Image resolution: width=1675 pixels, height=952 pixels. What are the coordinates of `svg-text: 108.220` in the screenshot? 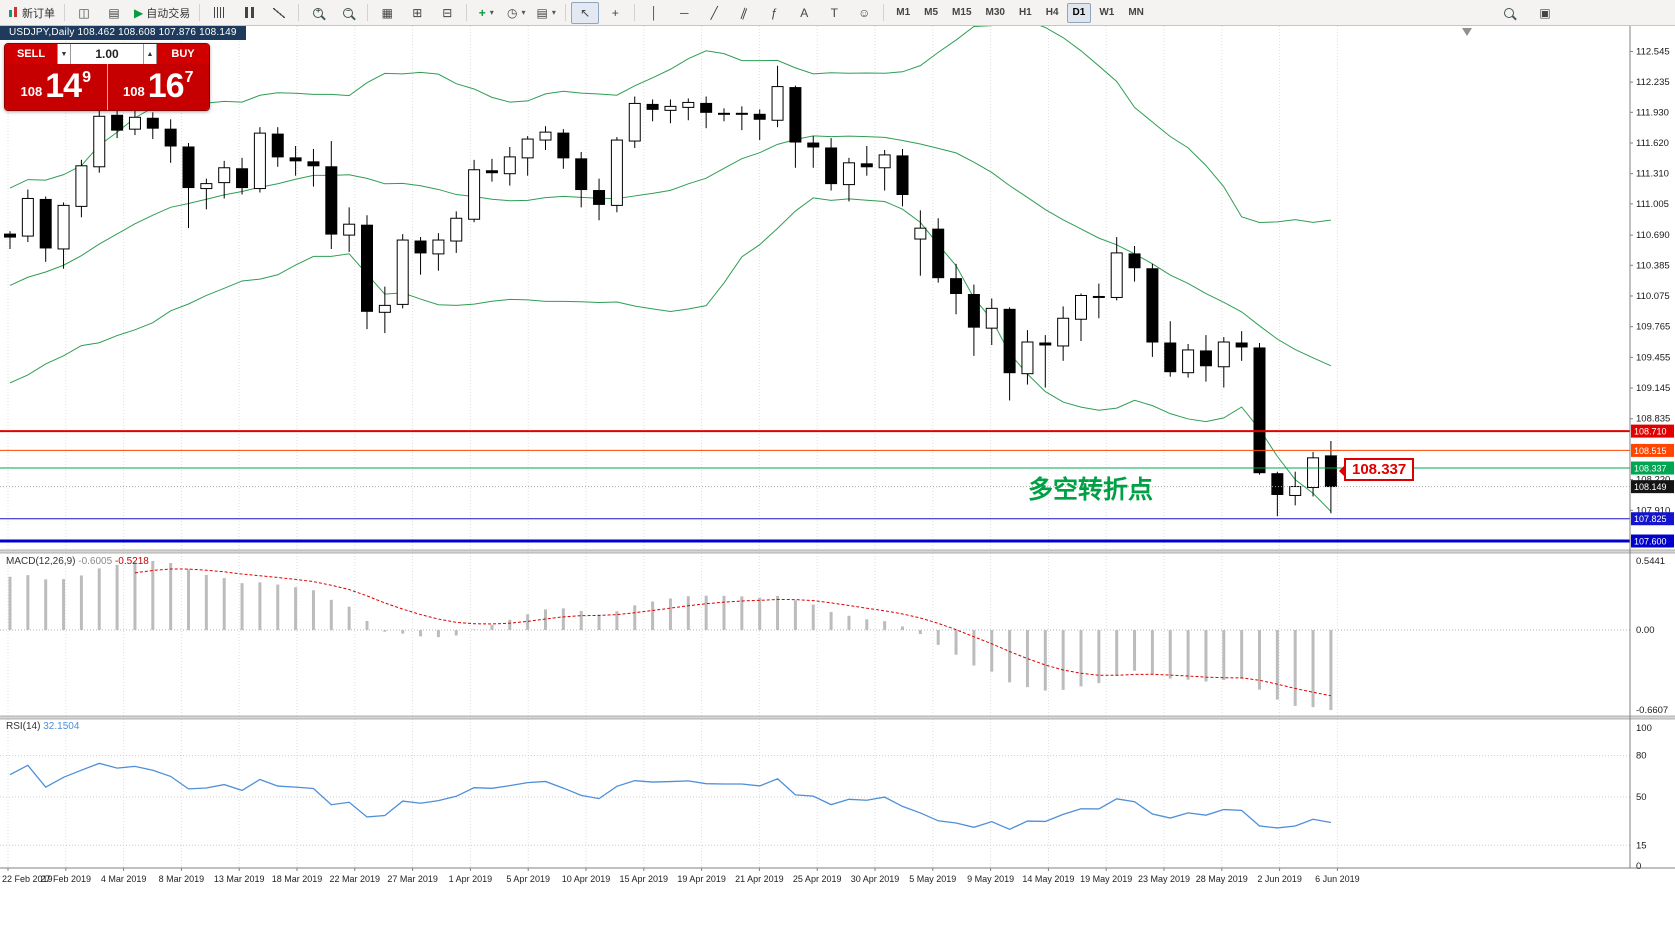 It's located at (1653, 480).